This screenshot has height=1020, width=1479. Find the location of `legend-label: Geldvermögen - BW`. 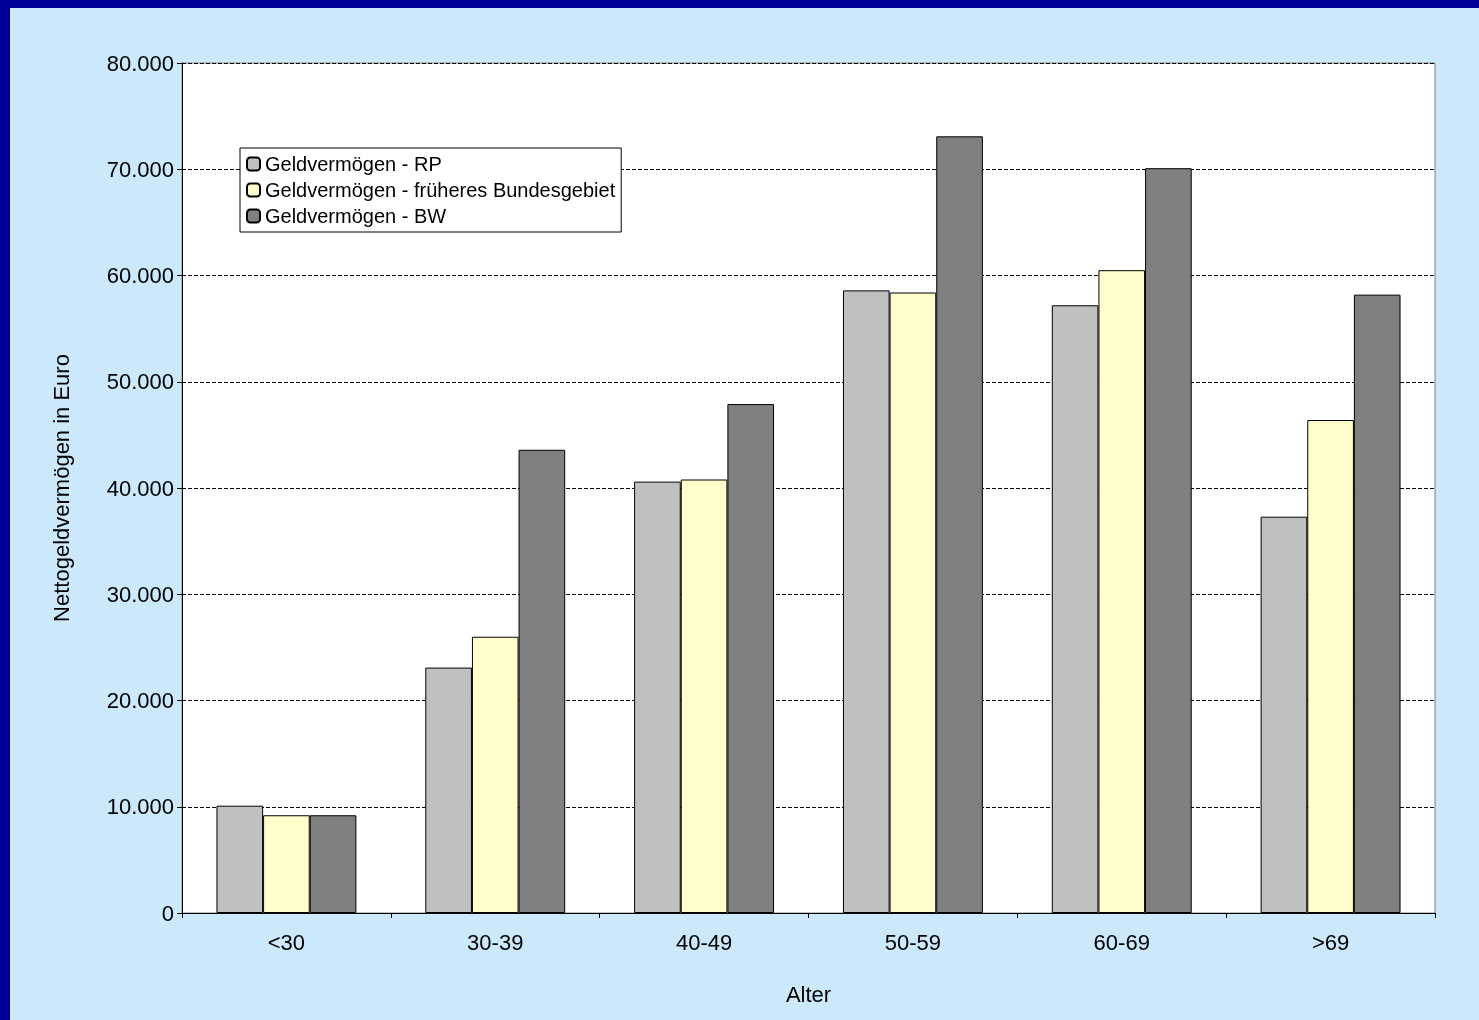

legend-label: Geldvermögen - BW is located at coordinates (356, 216).